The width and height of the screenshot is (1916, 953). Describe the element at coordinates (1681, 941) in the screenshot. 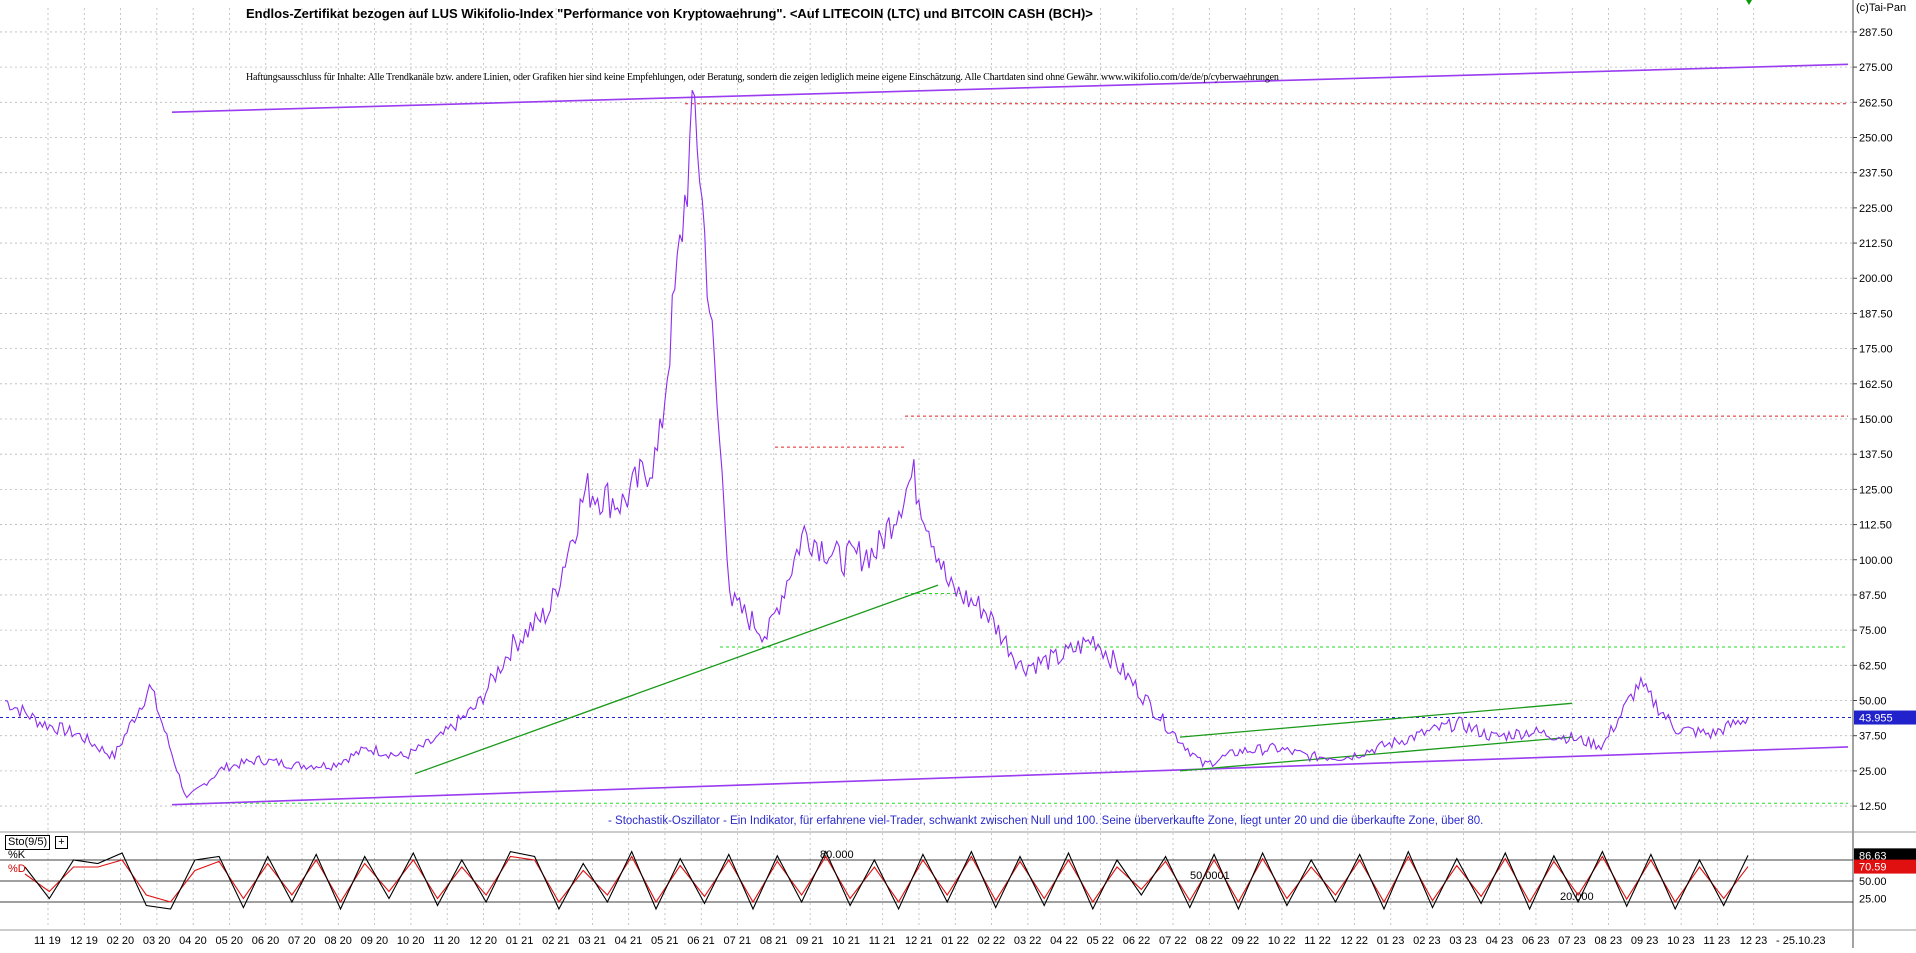

I see `x-tick-label: 10 23` at that location.